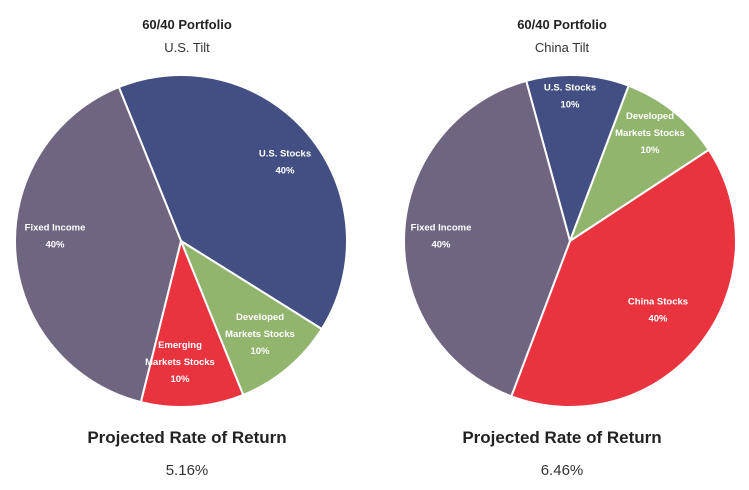 The height and width of the screenshot is (490, 749). Describe the element at coordinates (192, 322) in the screenshot. I see `pie-slice-emerging-markets-stocks` at that location.